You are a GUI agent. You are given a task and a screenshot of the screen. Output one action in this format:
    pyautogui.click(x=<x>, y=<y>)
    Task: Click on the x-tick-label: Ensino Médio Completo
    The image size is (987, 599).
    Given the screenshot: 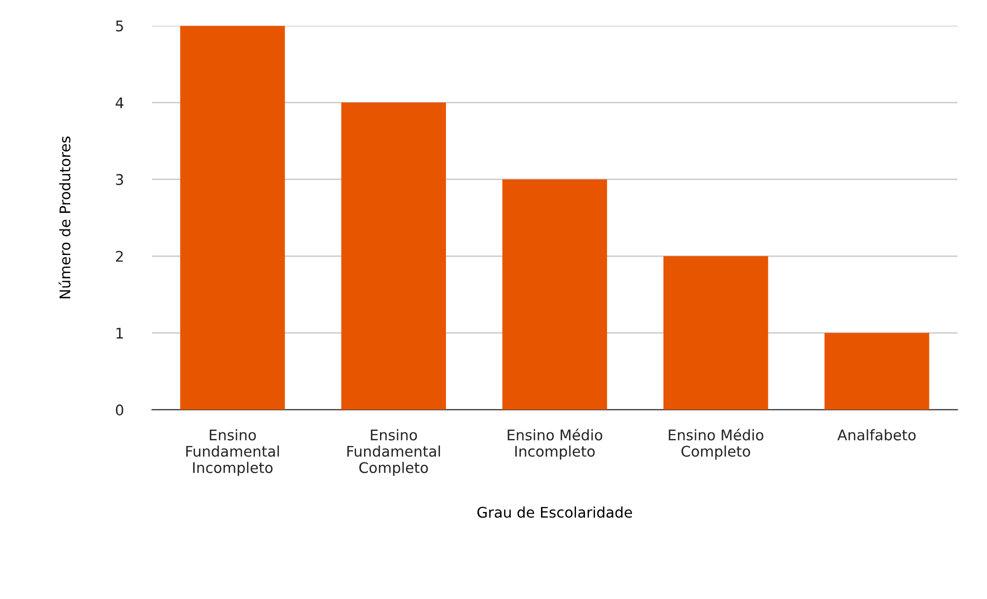 What is the action you would take?
    pyautogui.click(x=716, y=444)
    